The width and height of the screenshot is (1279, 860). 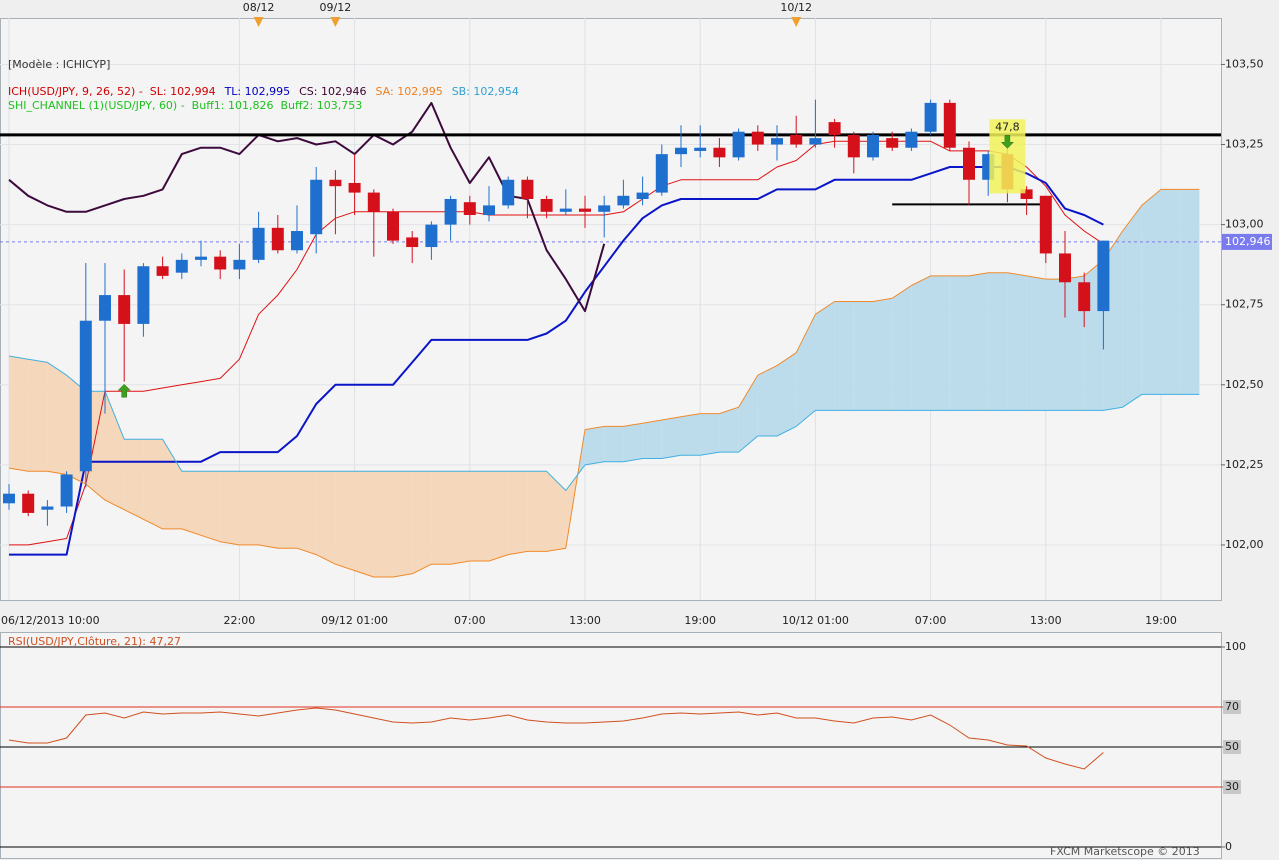 What do you see at coordinates (59, 64) in the screenshot?
I see `model-label: [Modèle : ICHICYP]` at bounding box center [59, 64].